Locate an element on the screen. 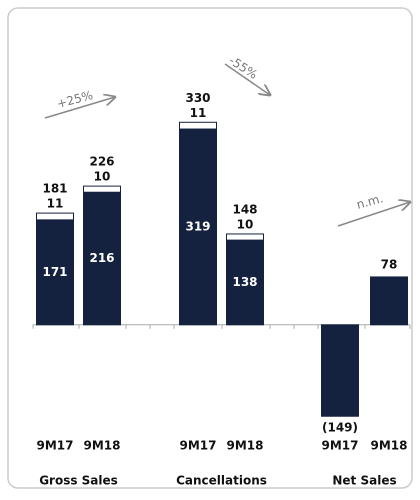 The height and width of the screenshot is (500, 420). total-label: 181 is located at coordinates (54, 189).